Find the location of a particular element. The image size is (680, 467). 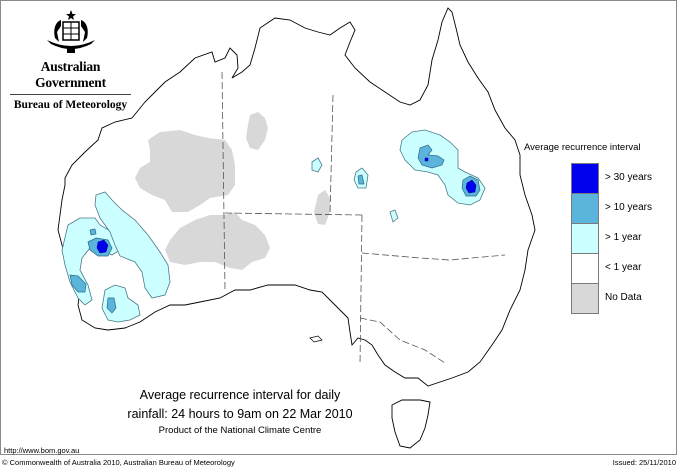

legend-label-lt1: < 1 year is located at coordinates (623, 267).